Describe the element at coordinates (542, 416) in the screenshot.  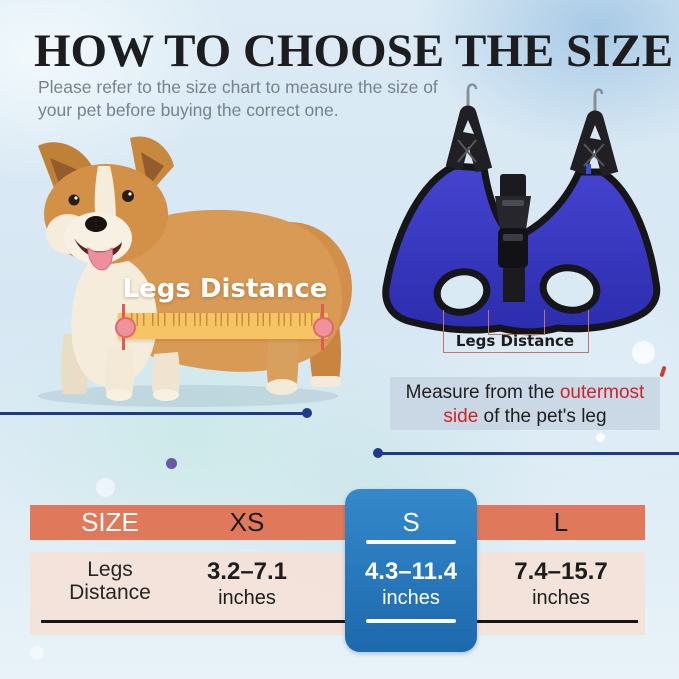
I see `note-part: of the pet's leg` at that location.